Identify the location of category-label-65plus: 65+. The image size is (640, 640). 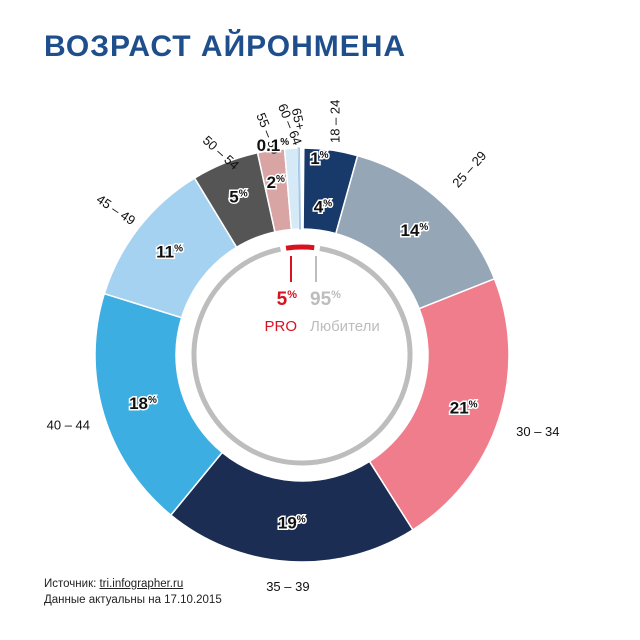
(298, 119).